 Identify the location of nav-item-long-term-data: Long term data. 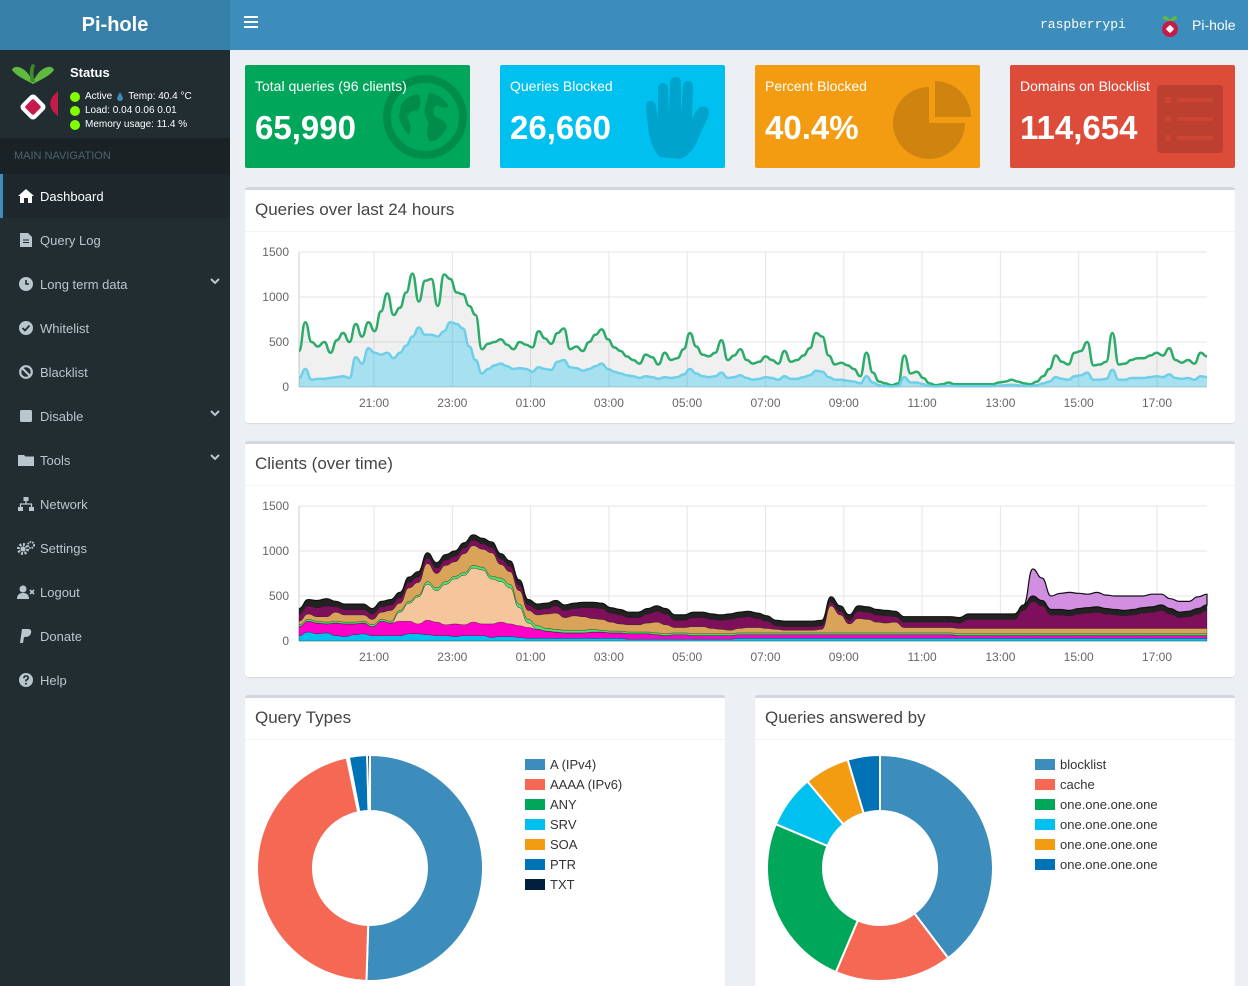
(115, 284).